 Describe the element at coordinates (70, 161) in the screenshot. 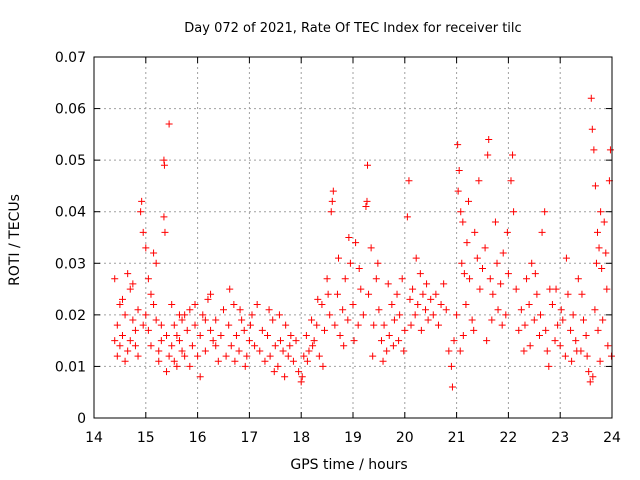

I see `y-tick-label: 0.05` at that location.